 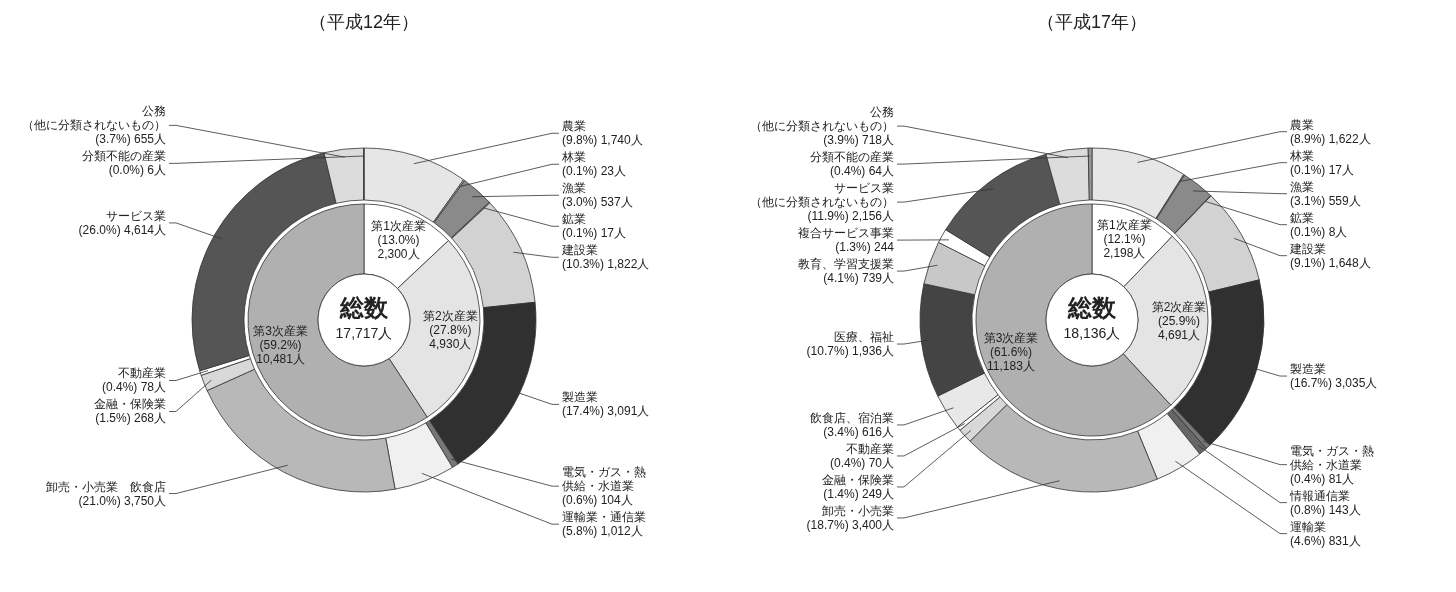 I want to click on data-label: (4.6%) 831人, so click(x=1325, y=540).